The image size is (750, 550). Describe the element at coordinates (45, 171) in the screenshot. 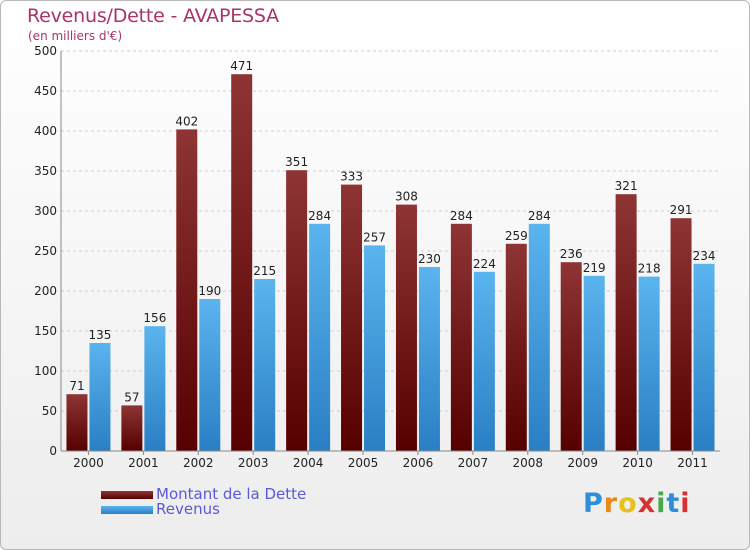

I see `y-tick-label: 350` at that location.